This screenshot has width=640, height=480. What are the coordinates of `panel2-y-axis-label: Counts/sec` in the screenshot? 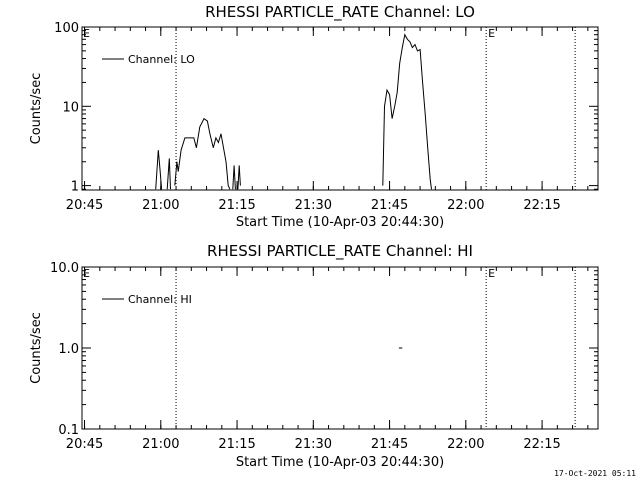 It's located at (36, 348).